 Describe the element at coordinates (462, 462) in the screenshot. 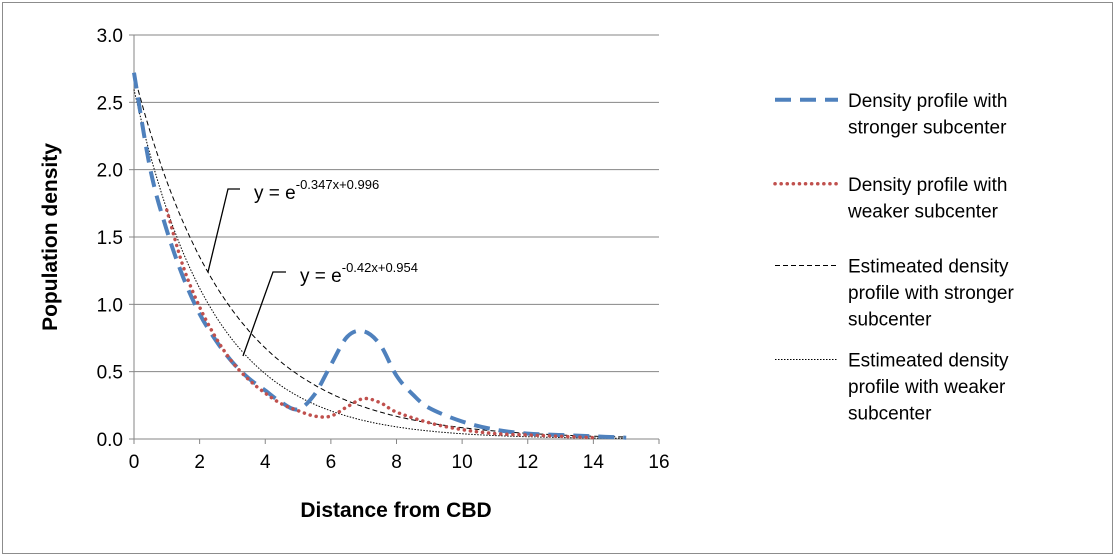

I see `x-tick-label: 10` at that location.